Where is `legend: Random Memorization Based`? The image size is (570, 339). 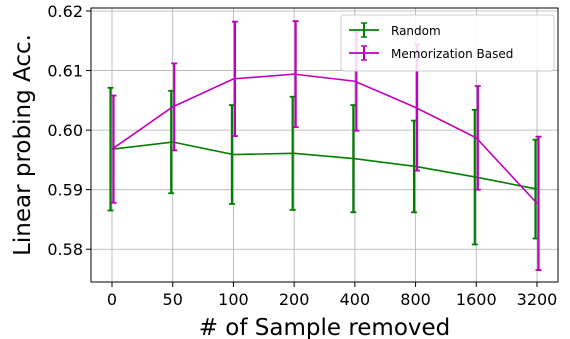
legend: Random Memorization Based is located at coordinates (447, 43).